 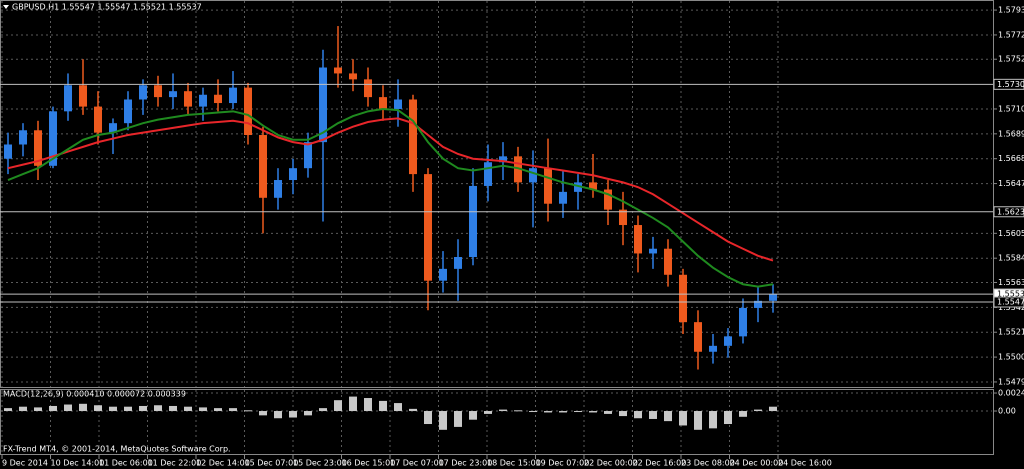 I want to click on menu-arrow, so click(x=6, y=7).